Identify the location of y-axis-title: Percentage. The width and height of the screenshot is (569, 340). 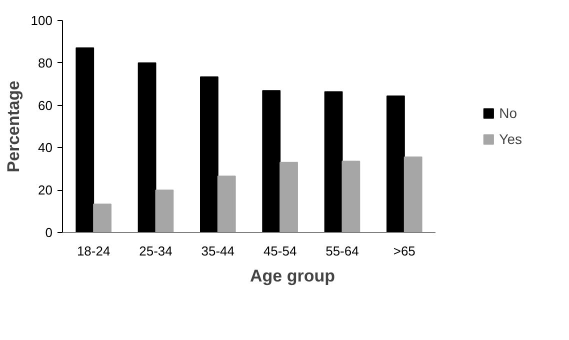
(13, 126).